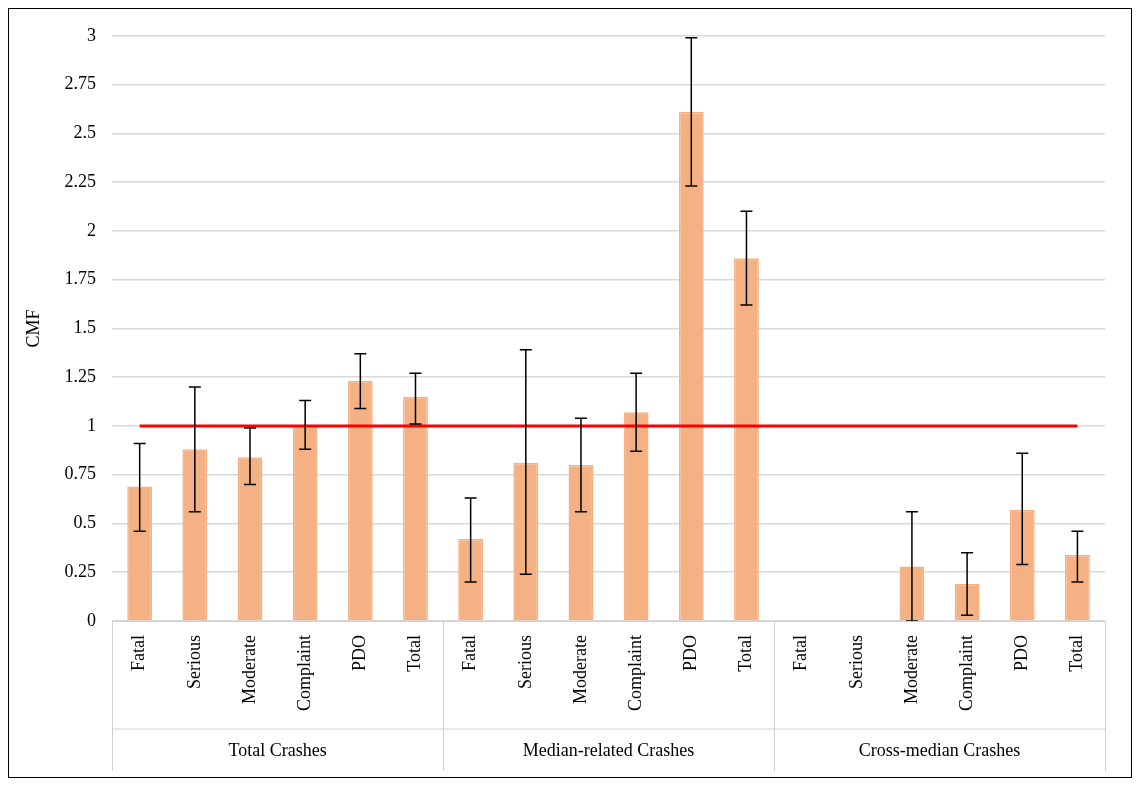 Image resolution: width=1144 pixels, height=789 pixels. What do you see at coordinates (92, 619) in the screenshot?
I see `y-tick-label: 0` at bounding box center [92, 619].